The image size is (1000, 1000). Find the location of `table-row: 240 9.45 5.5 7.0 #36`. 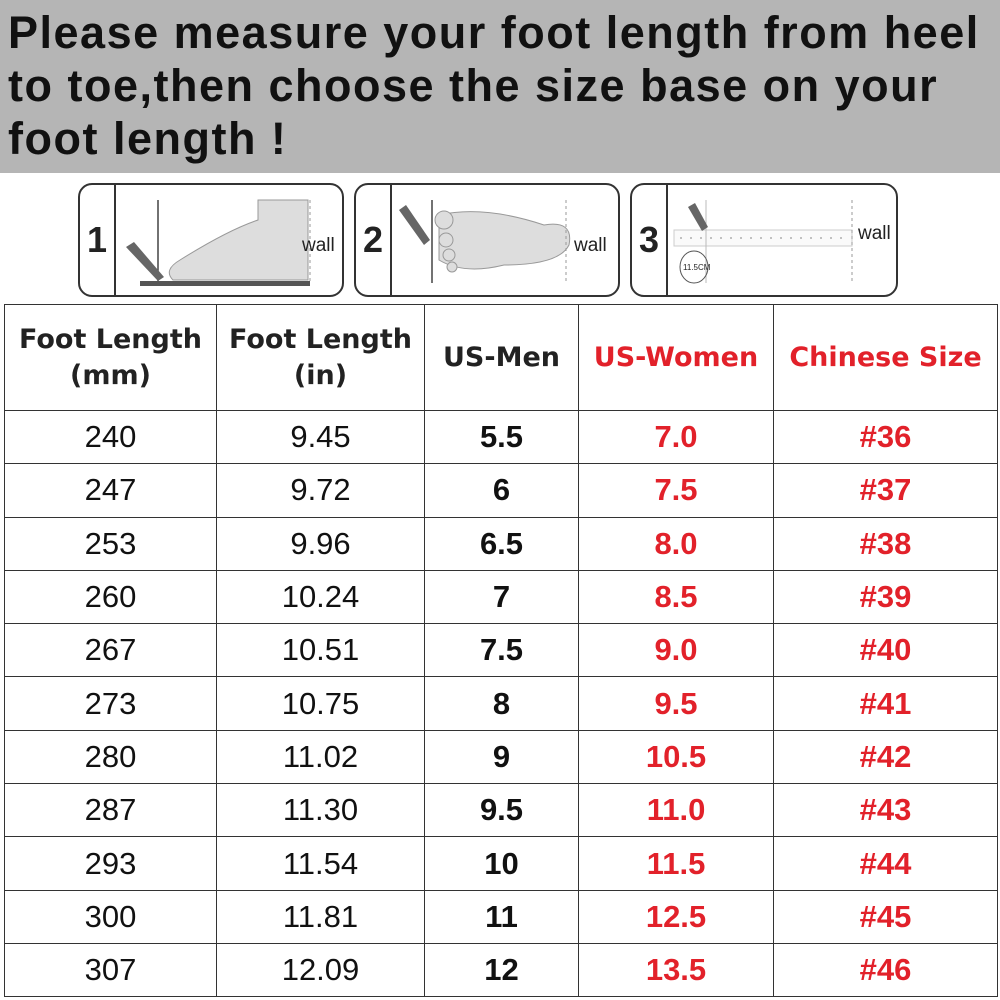

table-row: 240 9.45 5.5 7.0 #36 is located at coordinates (501, 437).